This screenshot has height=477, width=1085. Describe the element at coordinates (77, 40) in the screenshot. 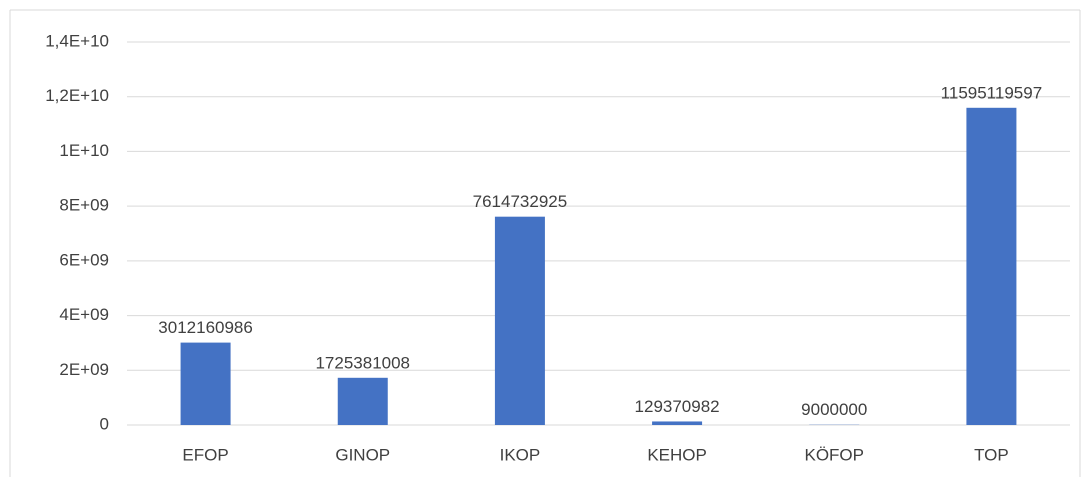

I see `y-tick-label: 1,4E+10` at that location.